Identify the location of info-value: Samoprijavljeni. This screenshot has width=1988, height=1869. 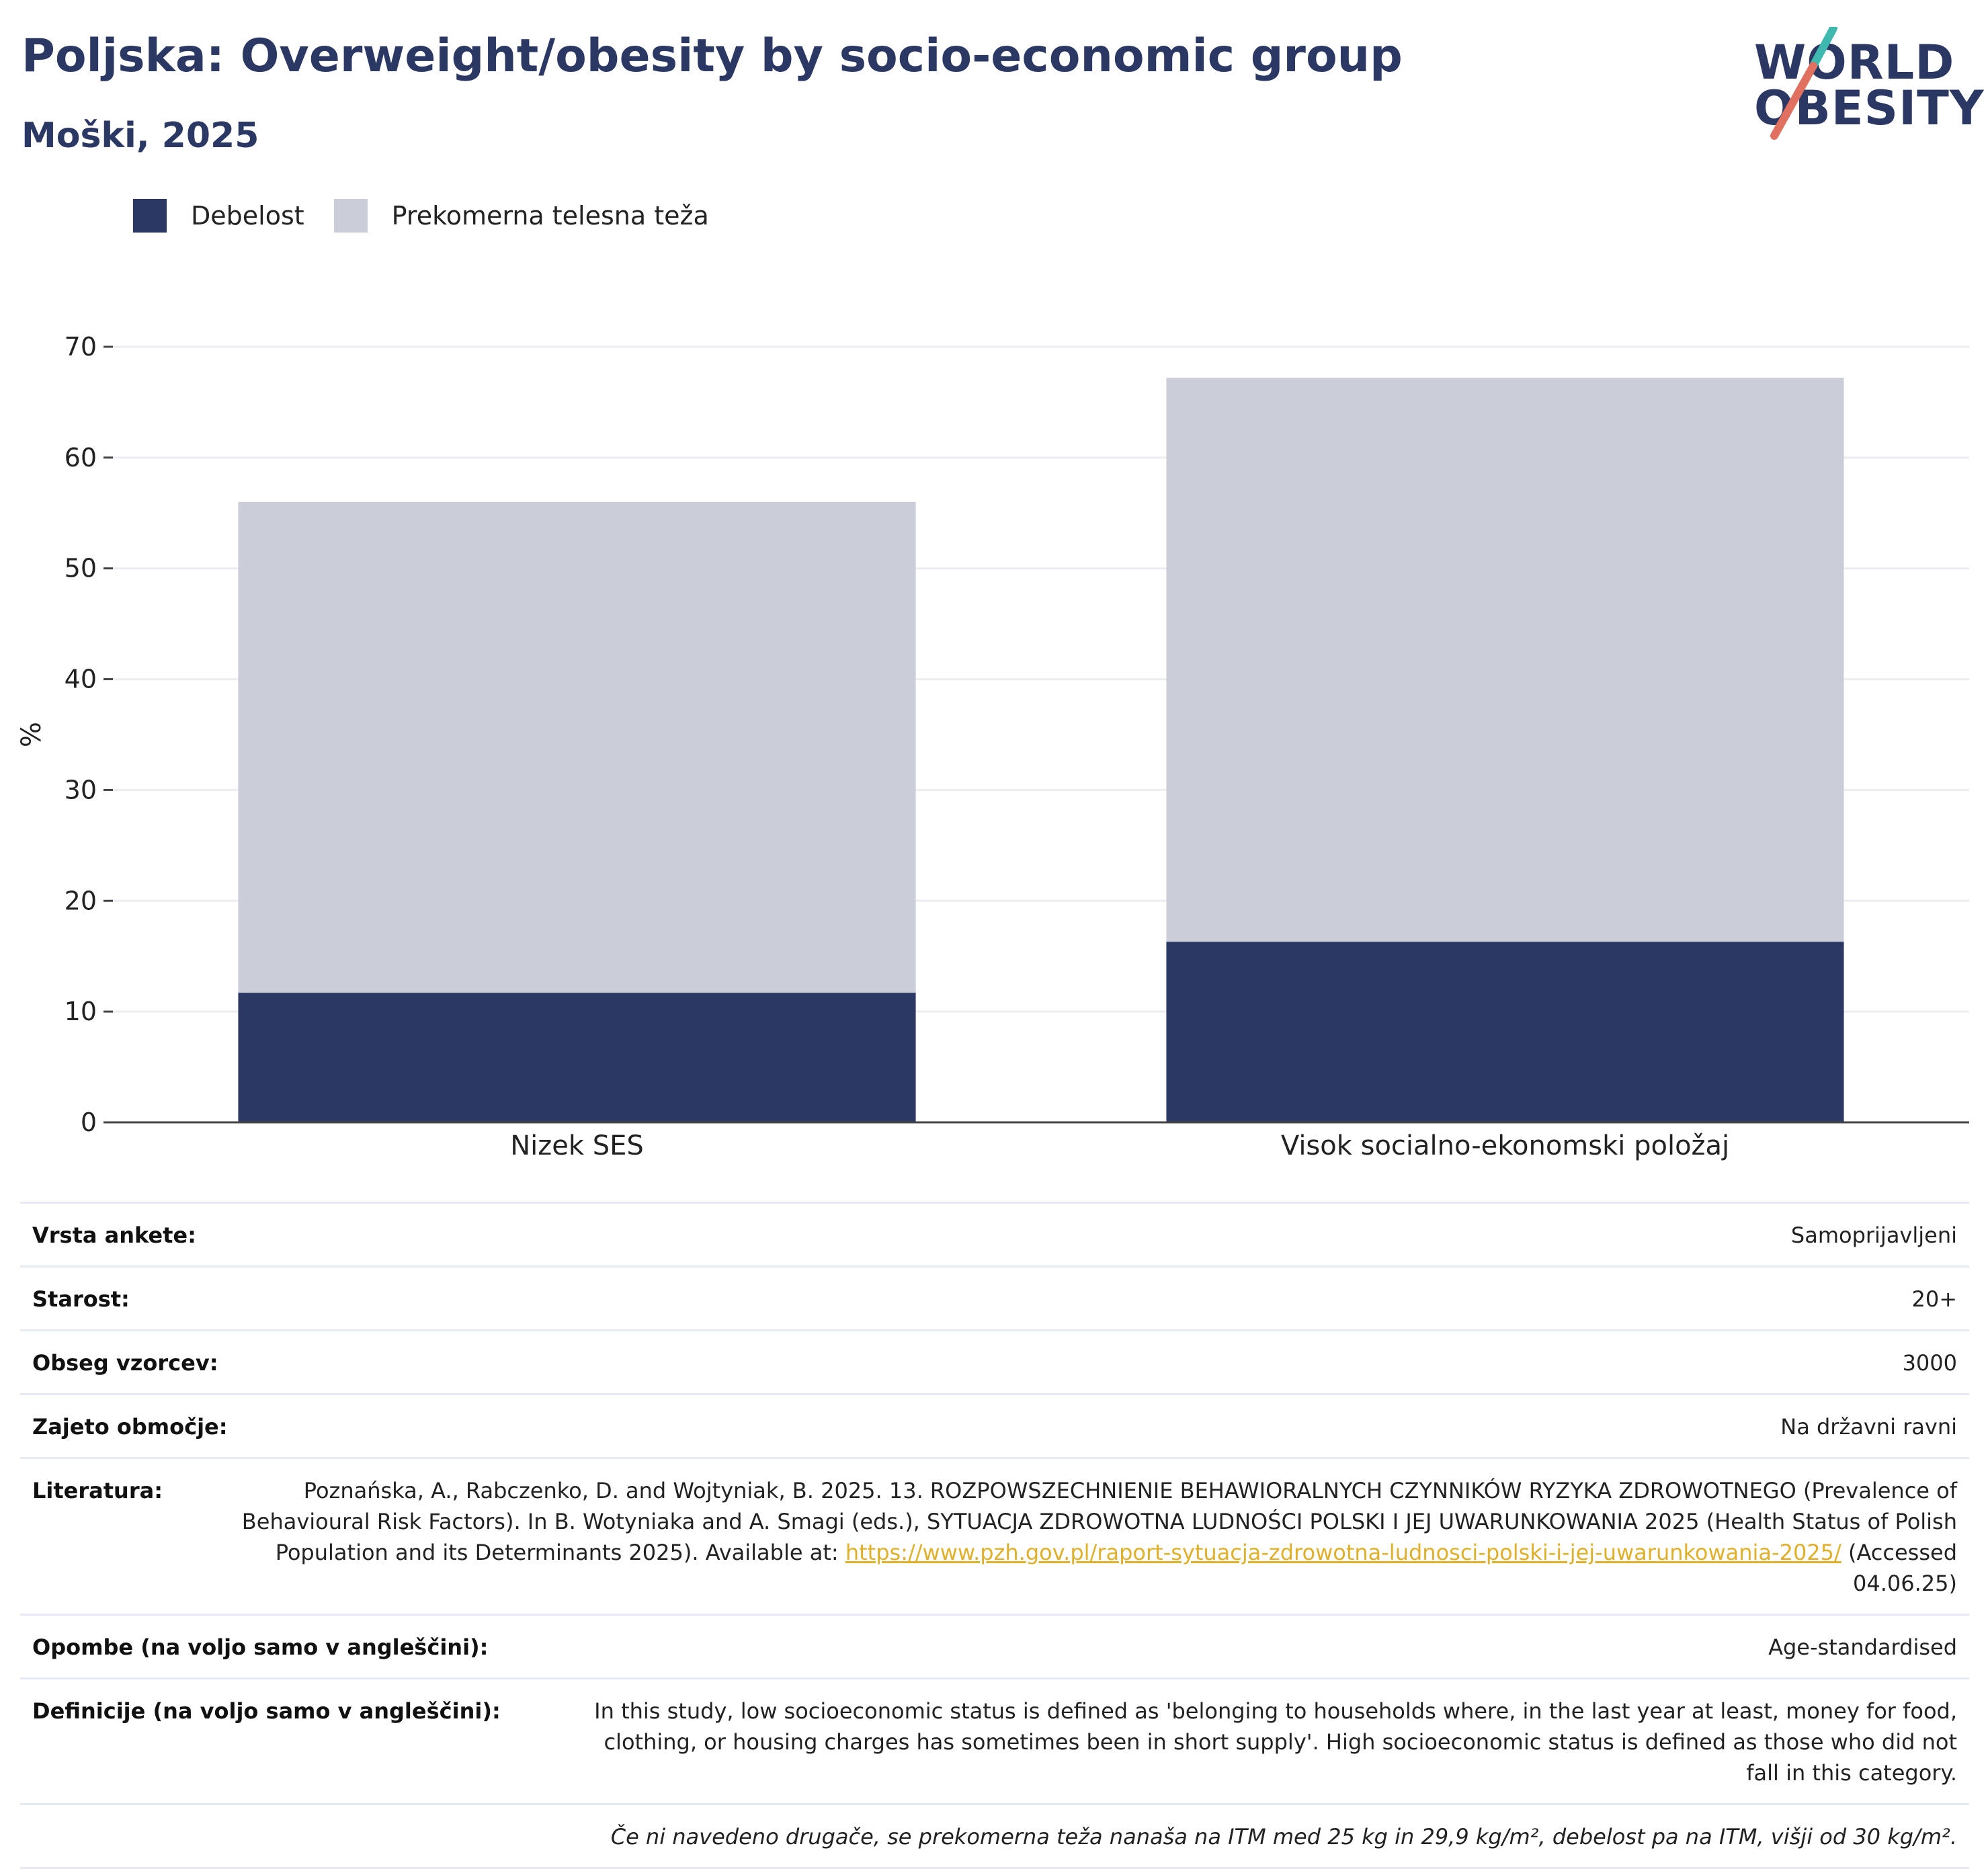
(1873, 1235).